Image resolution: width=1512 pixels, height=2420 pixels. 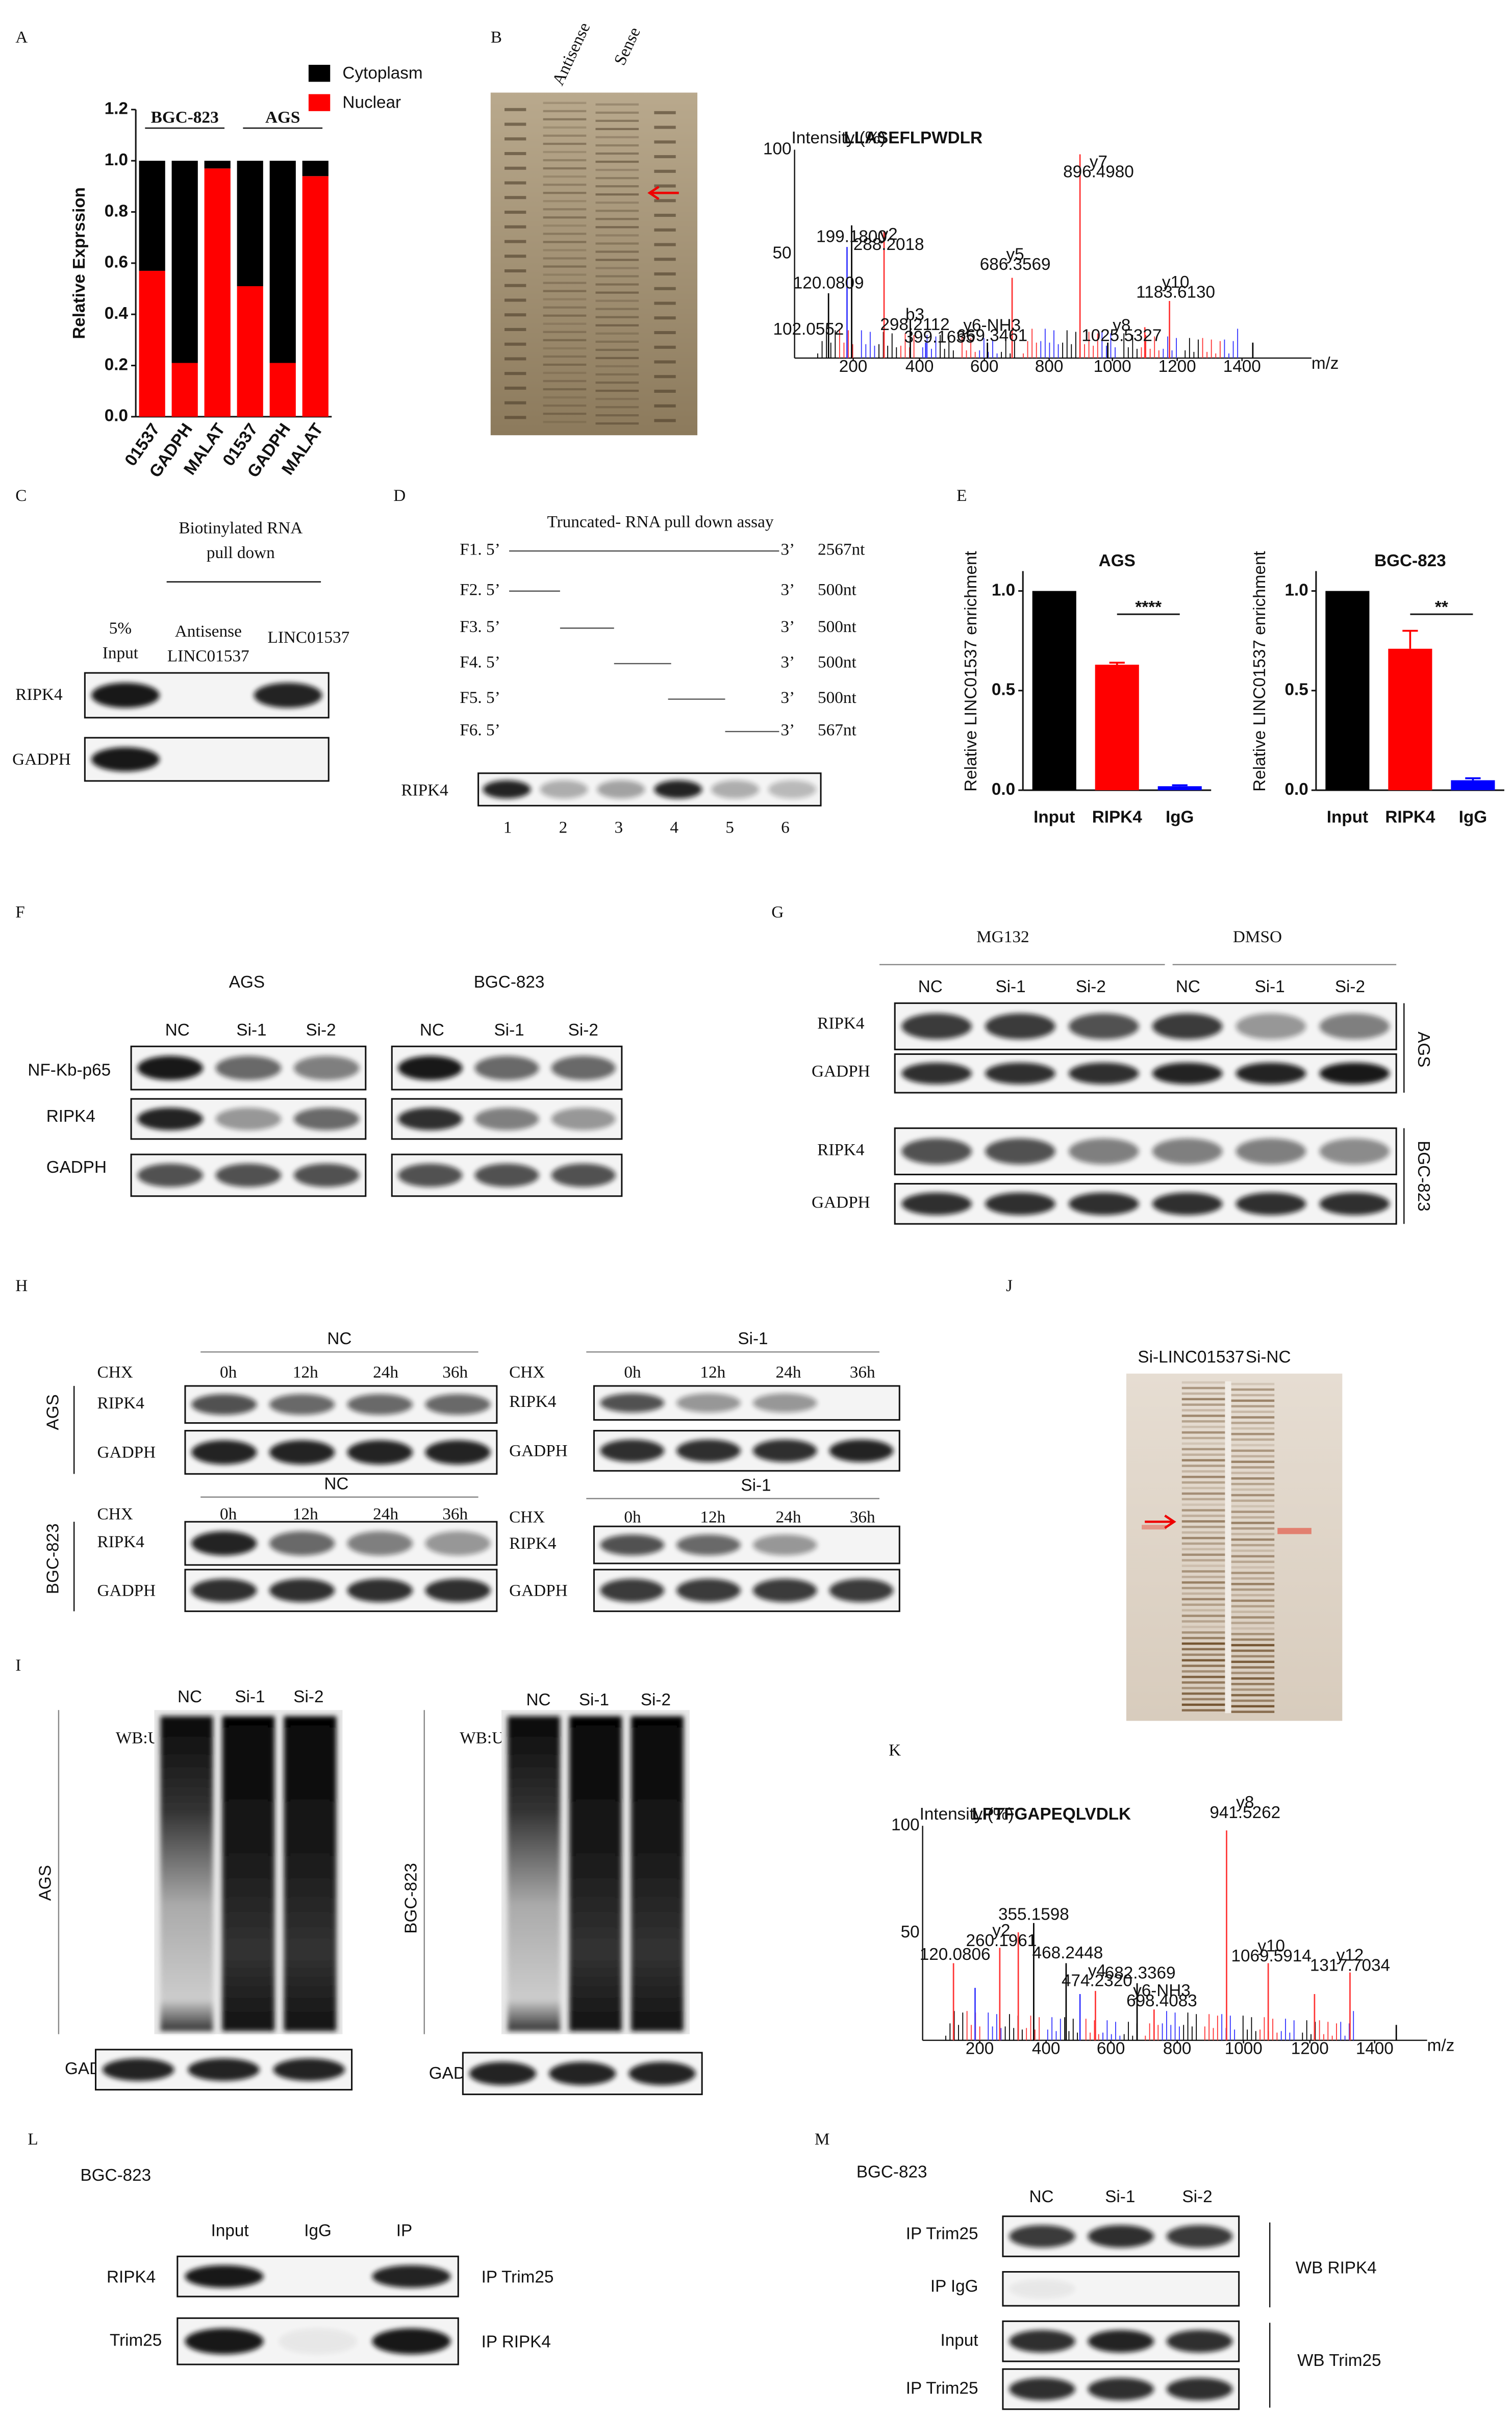 I want to click on error-bar, so click(x=1180, y=786).